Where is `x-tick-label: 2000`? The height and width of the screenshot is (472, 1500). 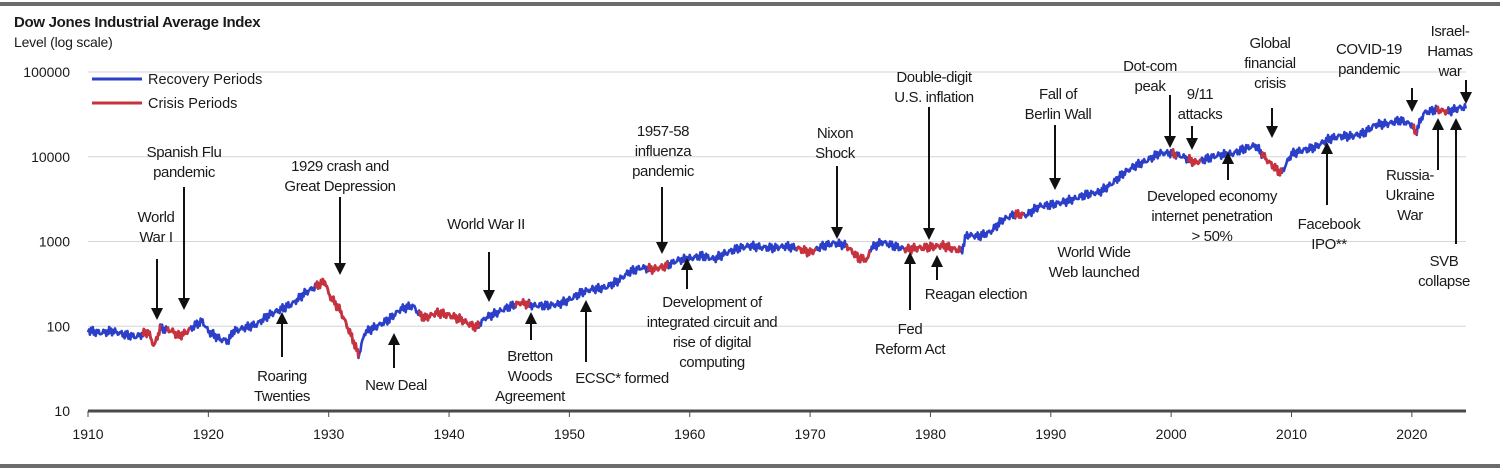
x-tick-label: 2000 is located at coordinates (1171, 434).